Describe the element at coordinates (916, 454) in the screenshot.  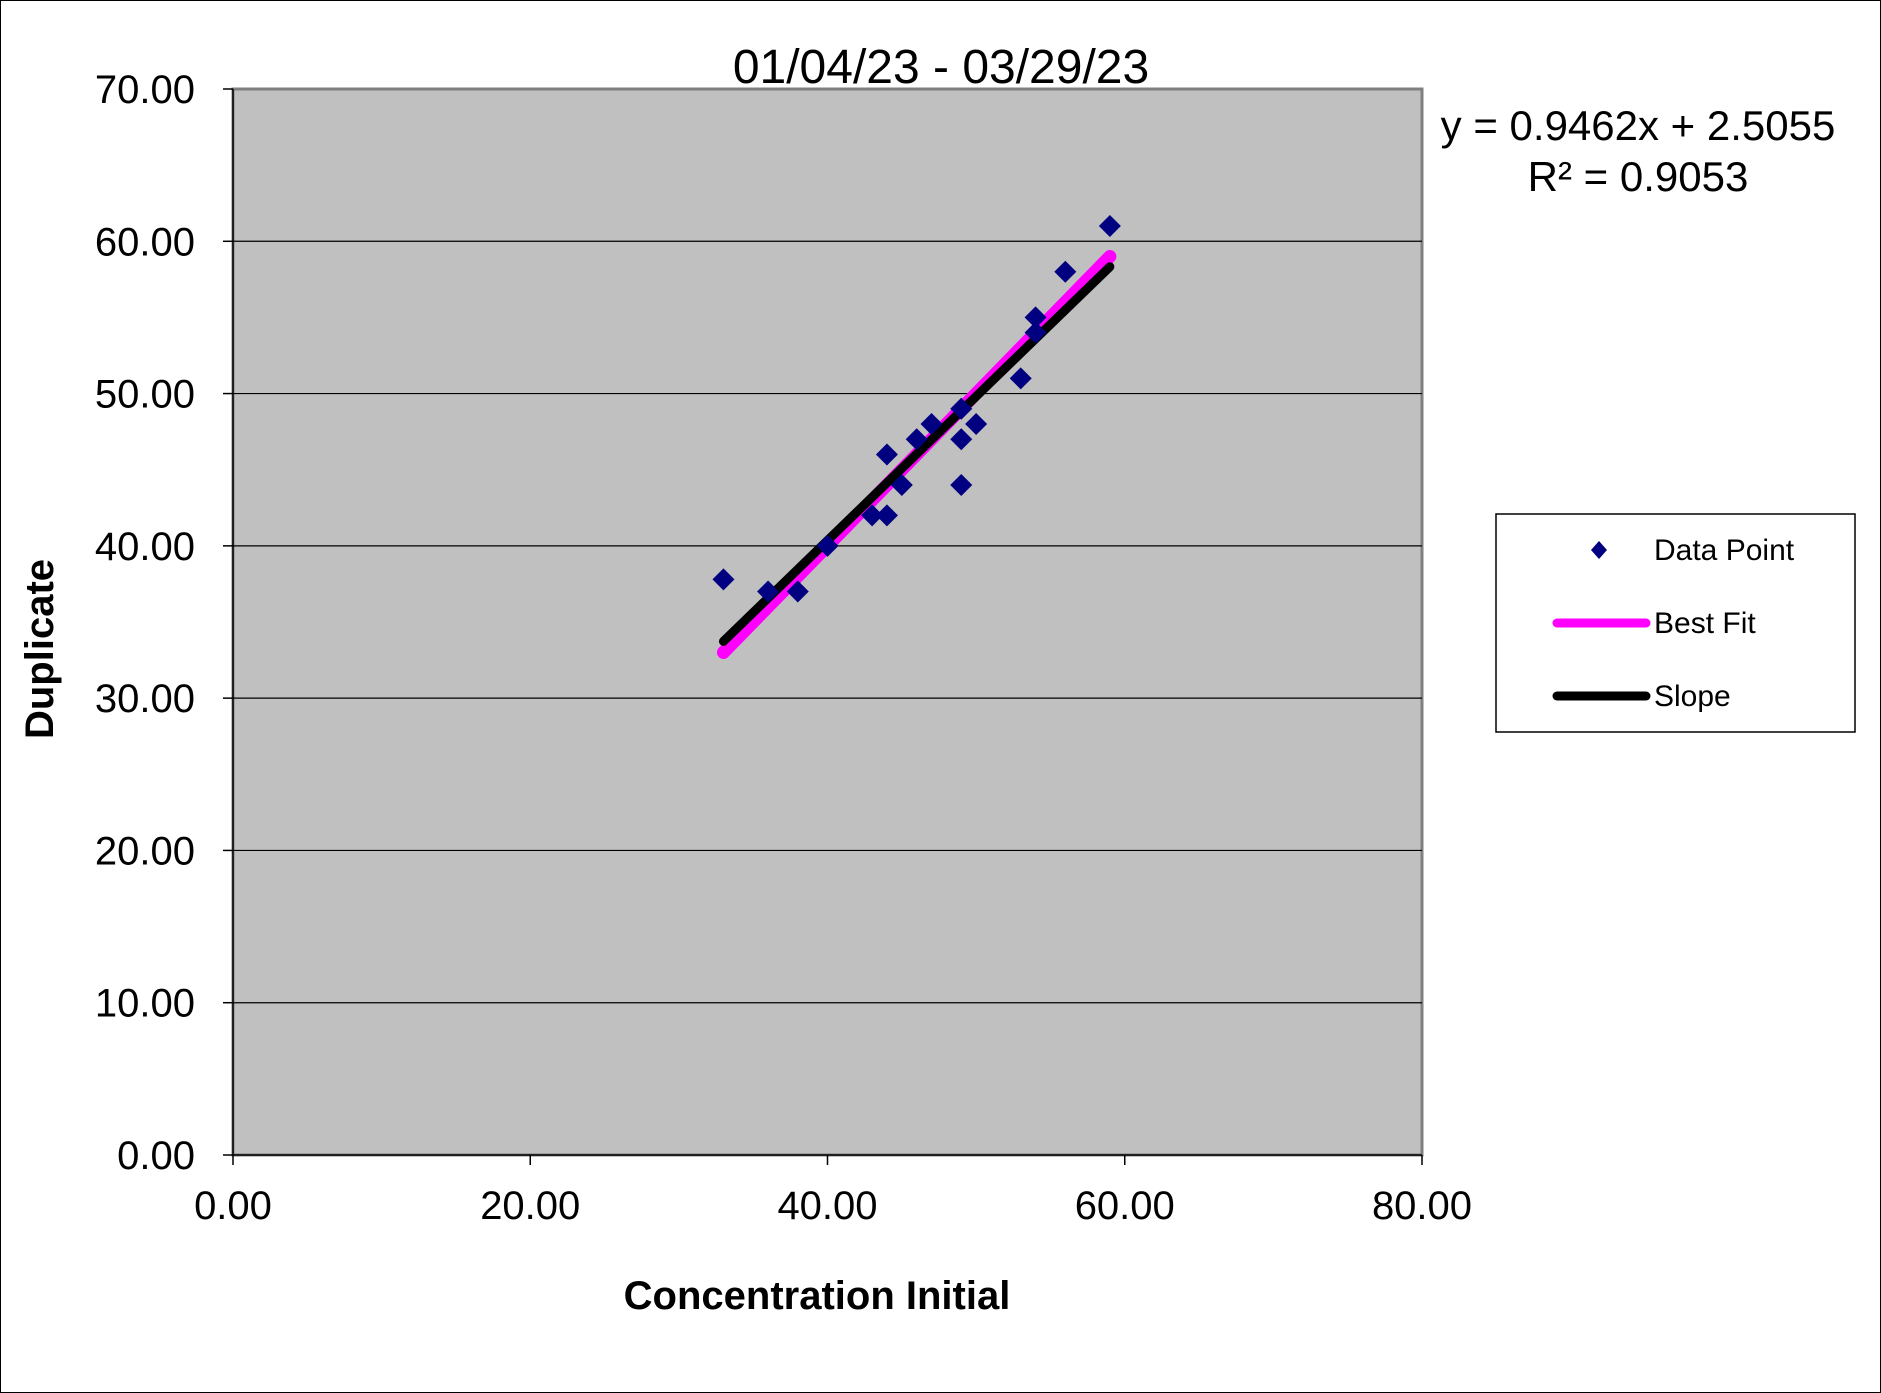
I see `slope-line` at that location.